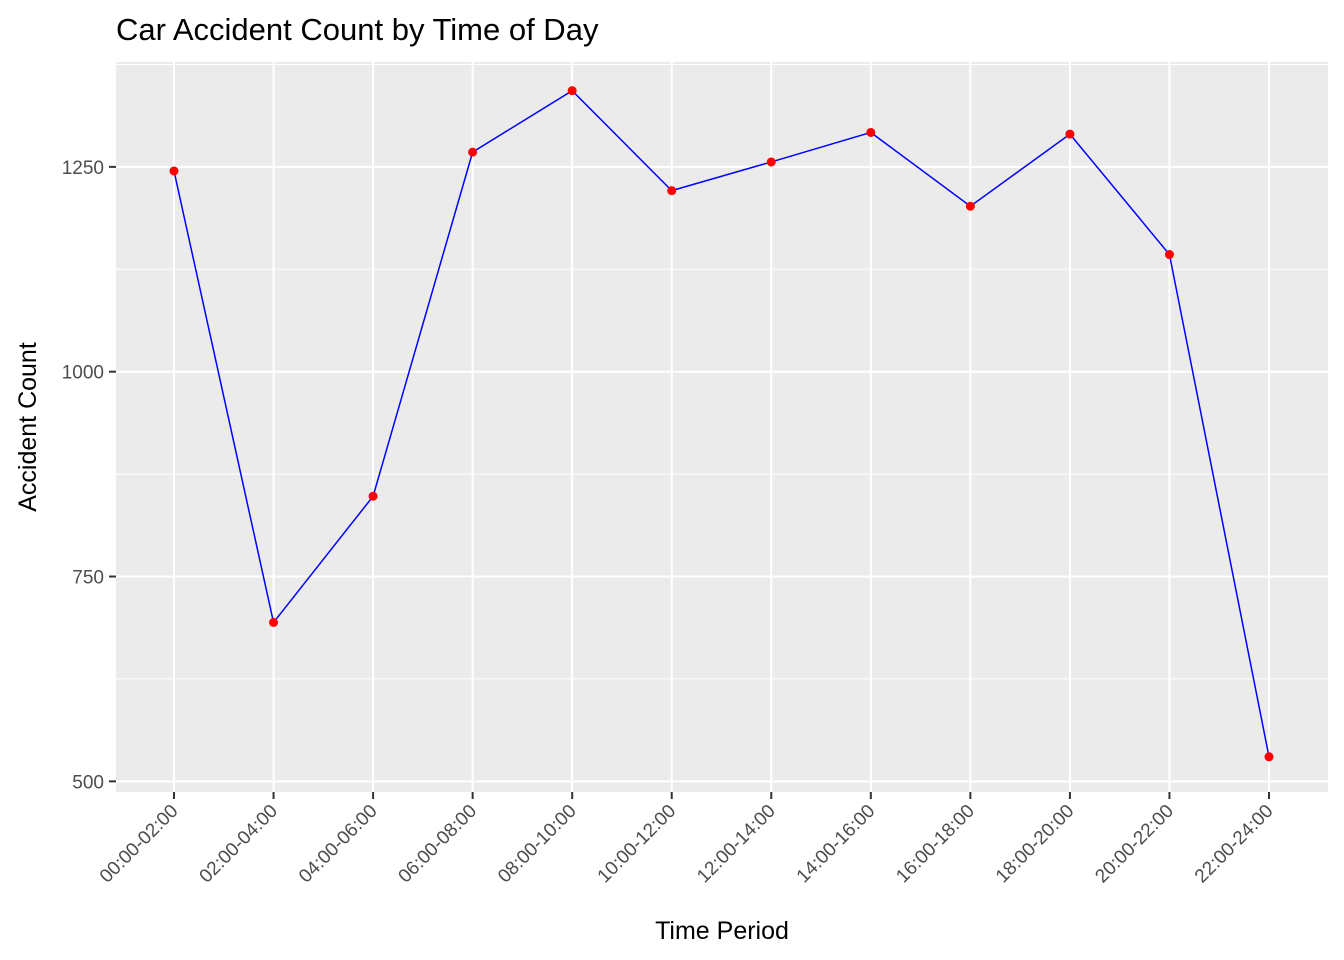 The image size is (1344, 960). What do you see at coordinates (338, 844) in the screenshot?
I see `x-tick-label: 04:00-06:00` at bounding box center [338, 844].